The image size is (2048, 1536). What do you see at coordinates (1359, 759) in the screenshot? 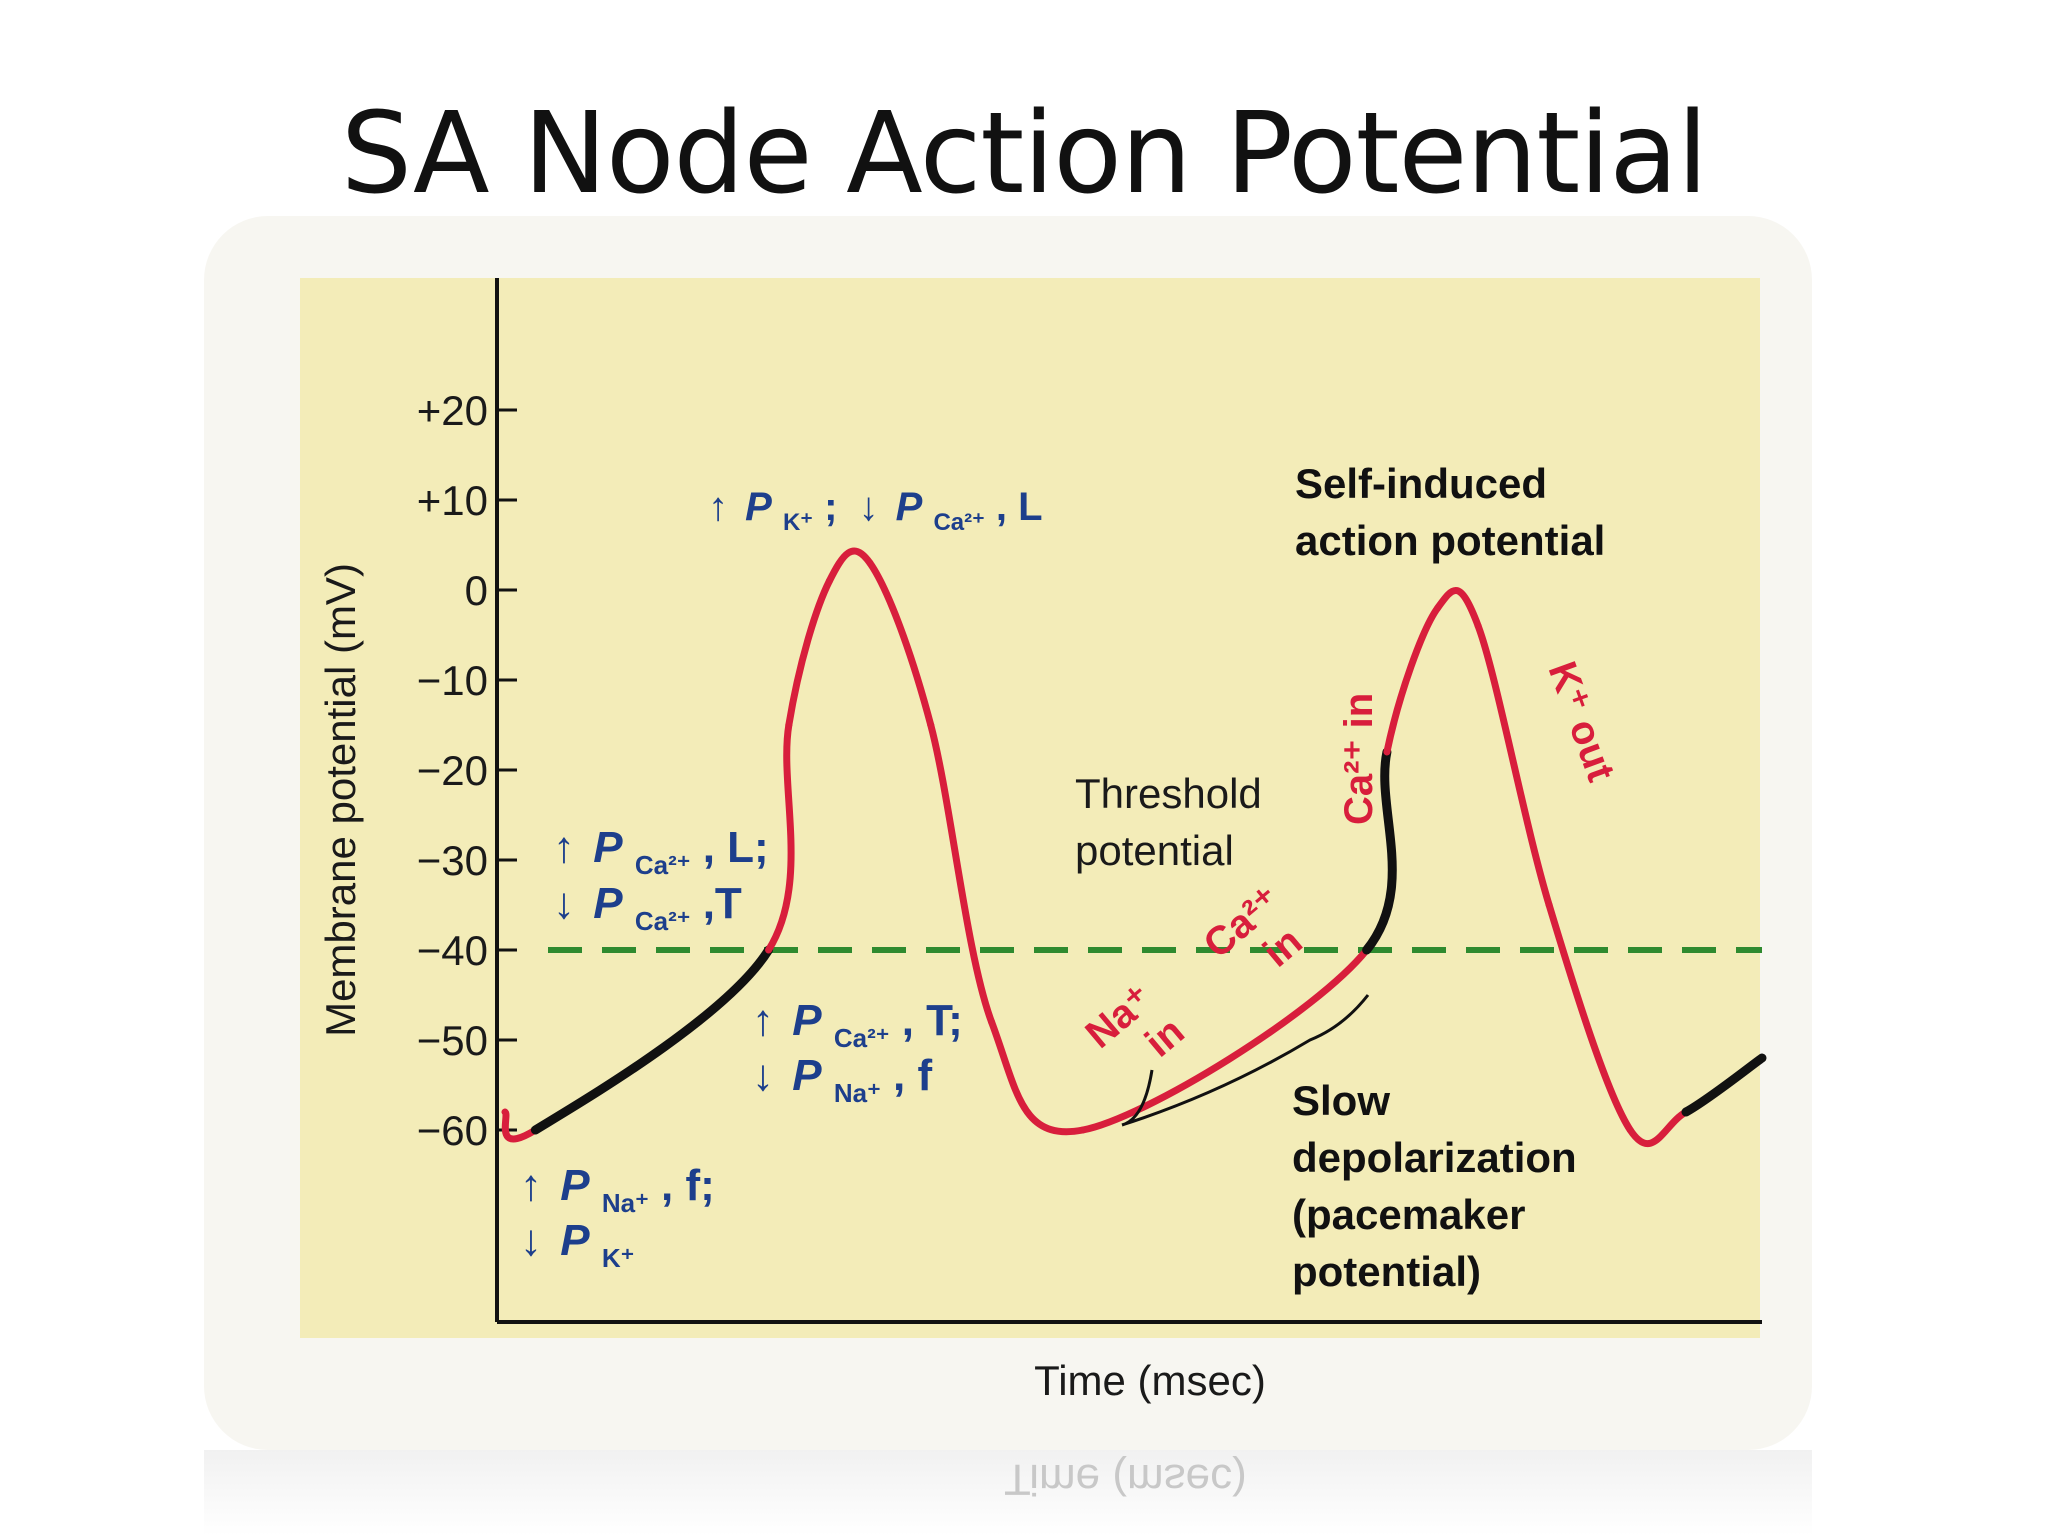
I see `ca-in-vertical-label: Ca²⁺ in` at bounding box center [1359, 759].